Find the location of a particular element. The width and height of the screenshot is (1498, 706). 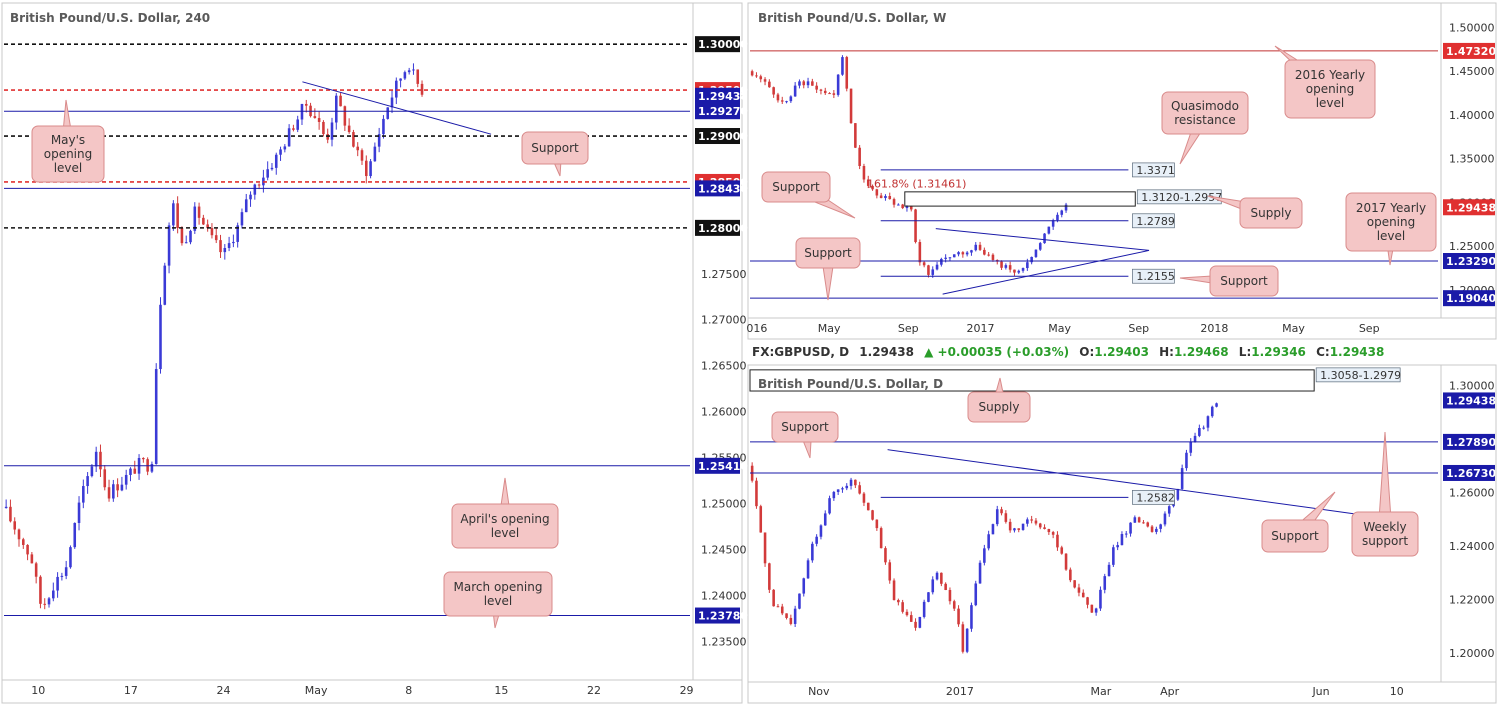

h4-price-tag-label: 1.28000 is located at coordinates (723, 228).